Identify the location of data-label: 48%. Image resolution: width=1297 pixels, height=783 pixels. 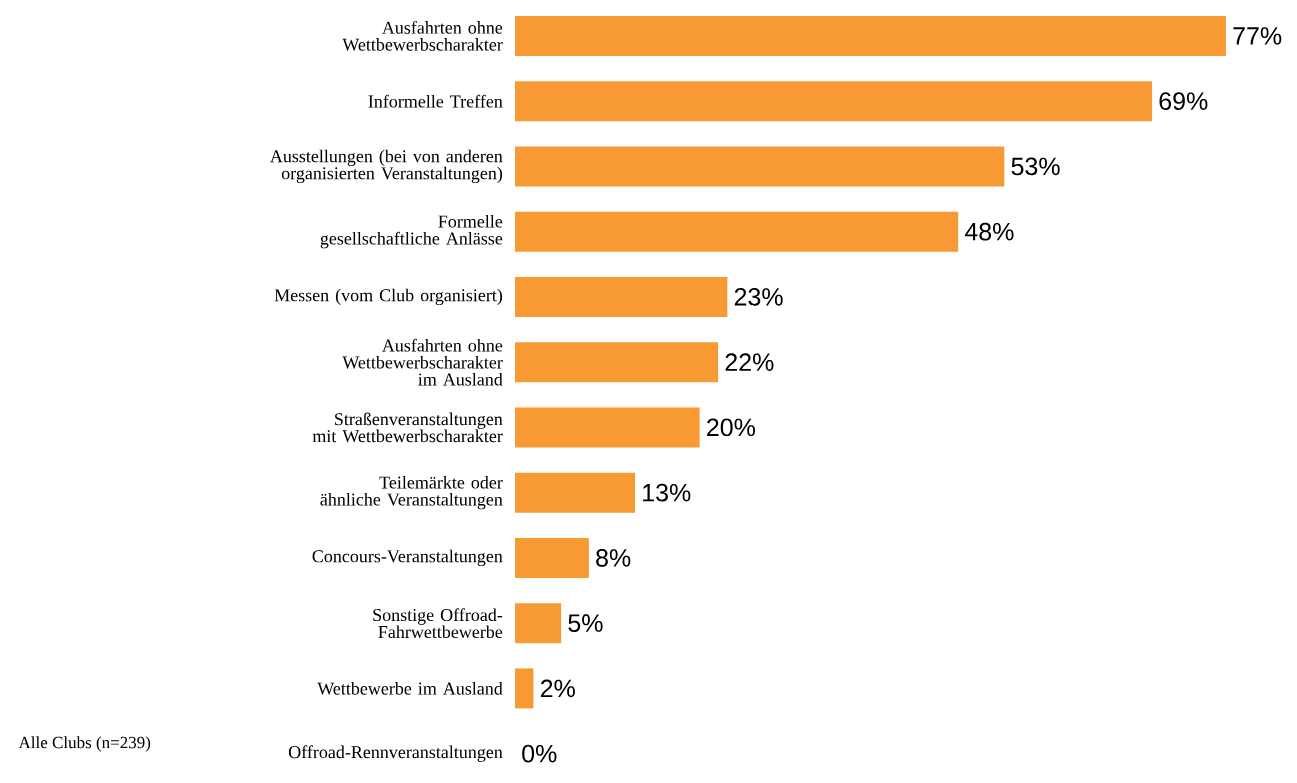
(989, 231).